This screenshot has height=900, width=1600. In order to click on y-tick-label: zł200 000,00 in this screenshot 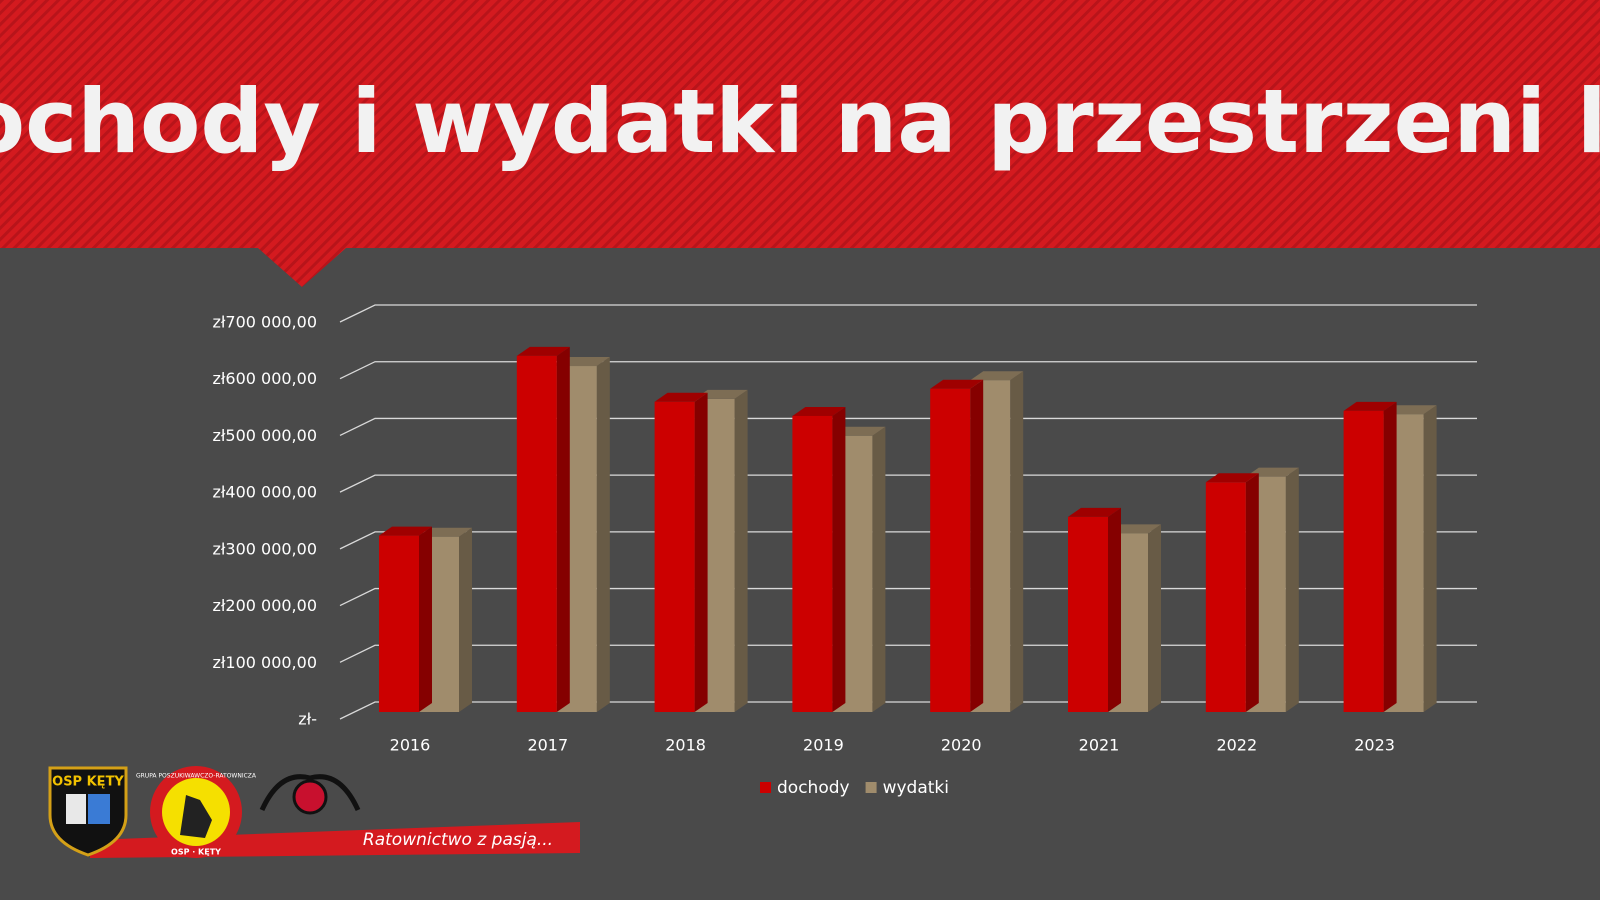, I will do `click(264, 605)`.